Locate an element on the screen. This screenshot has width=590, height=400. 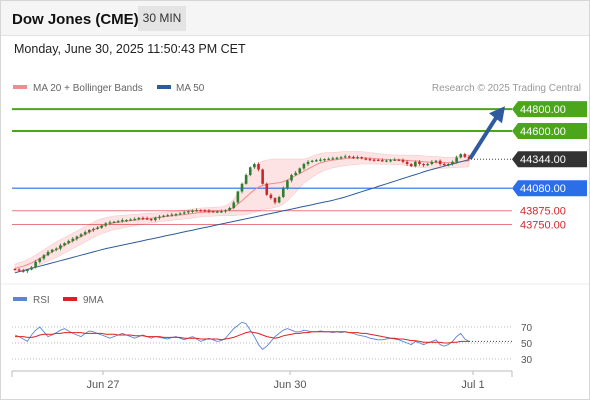
x-label-jun30: Jun 30 is located at coordinates (289, 385).